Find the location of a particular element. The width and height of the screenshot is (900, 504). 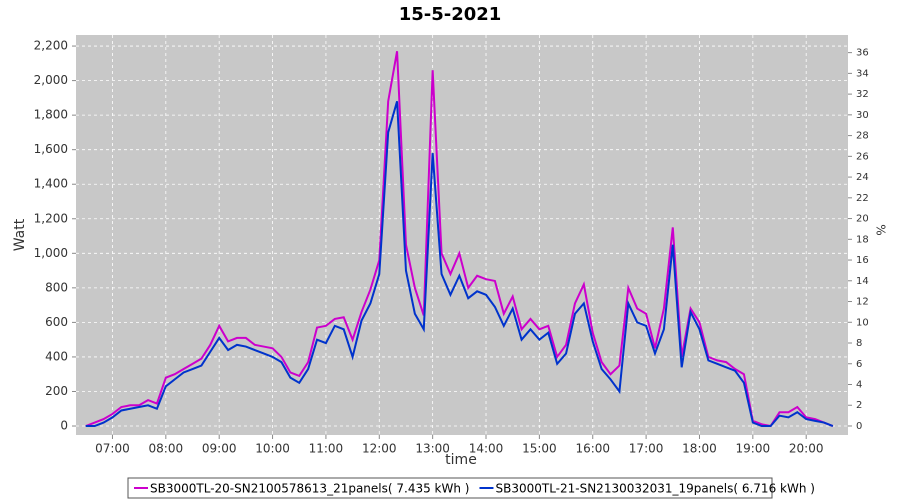

x-tick-label: 09:00 is located at coordinates (219, 449).